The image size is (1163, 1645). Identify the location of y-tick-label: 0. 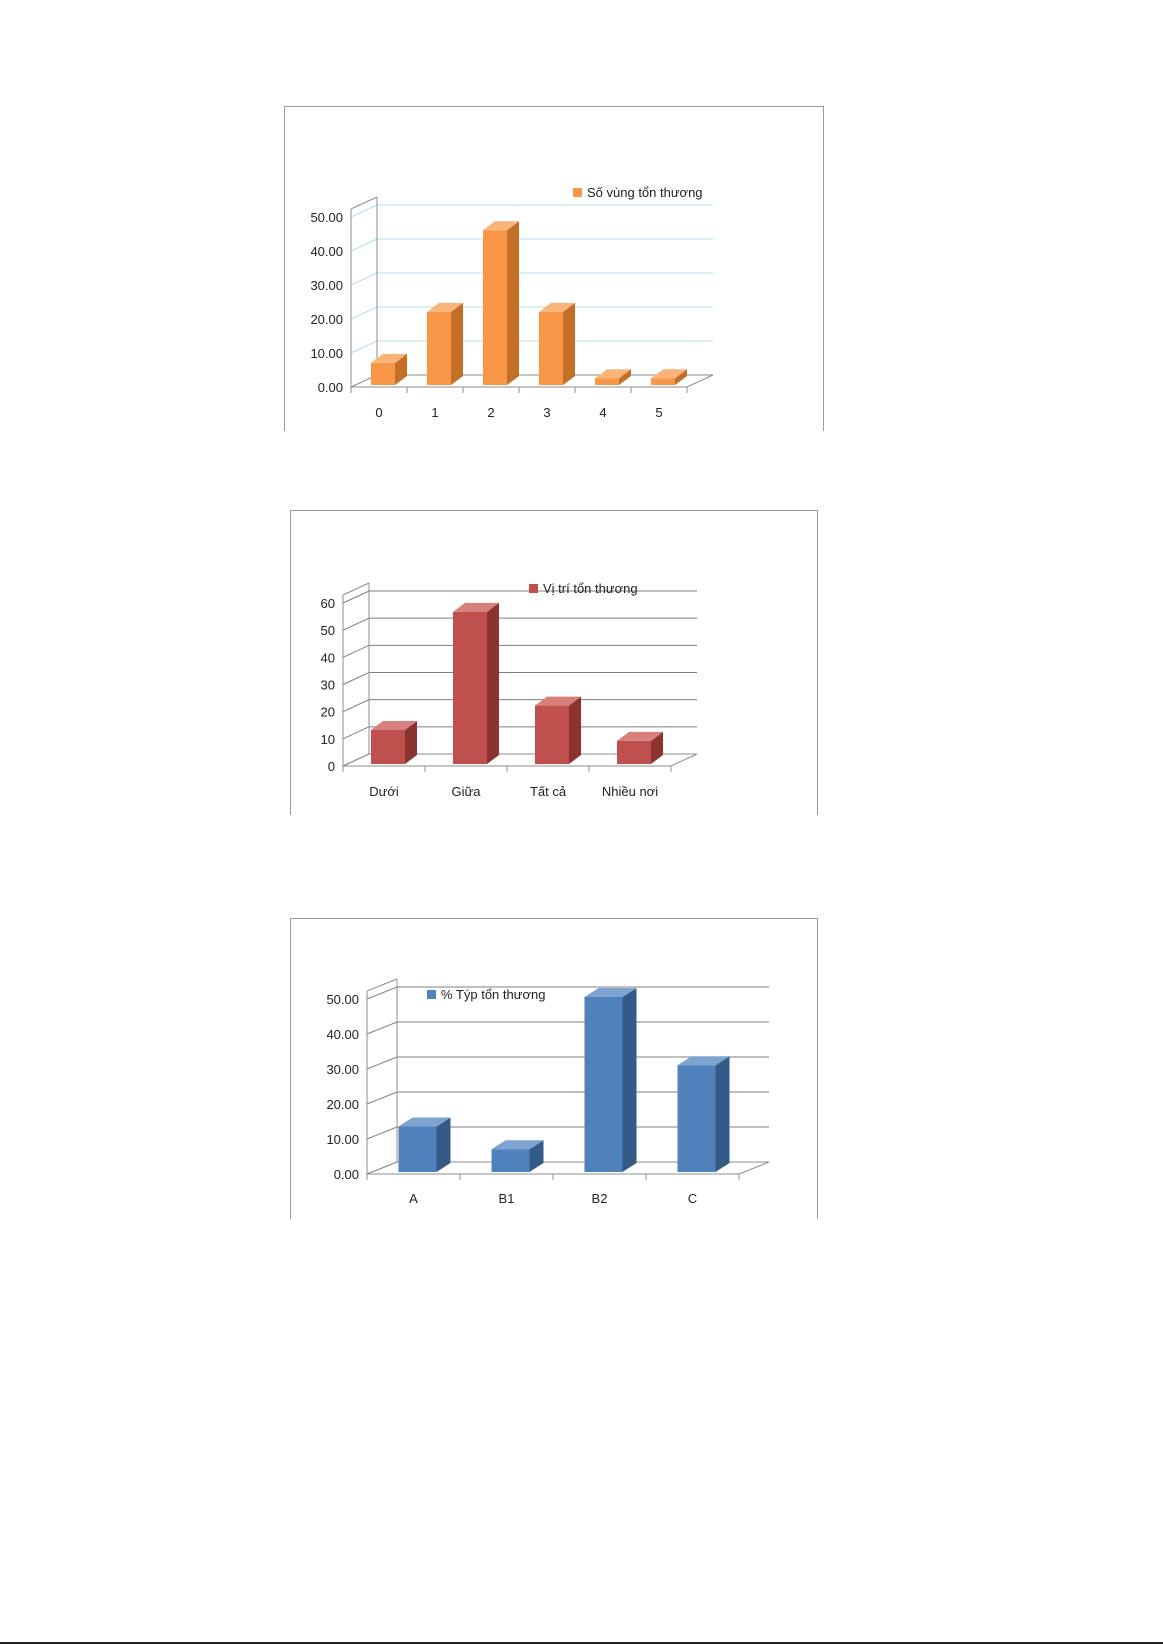
(331, 766).